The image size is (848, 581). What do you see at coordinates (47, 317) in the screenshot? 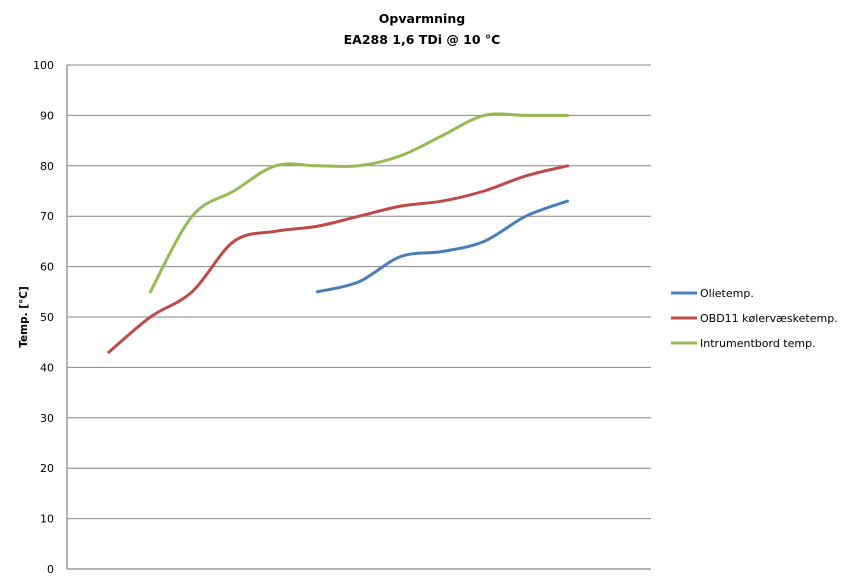
I see `y-tick-label: 50` at bounding box center [47, 317].